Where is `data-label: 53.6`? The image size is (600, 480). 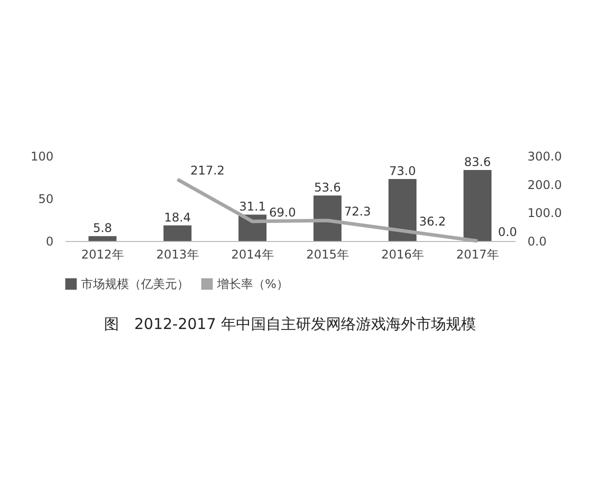
data-label: 53.6 is located at coordinates (327, 187).